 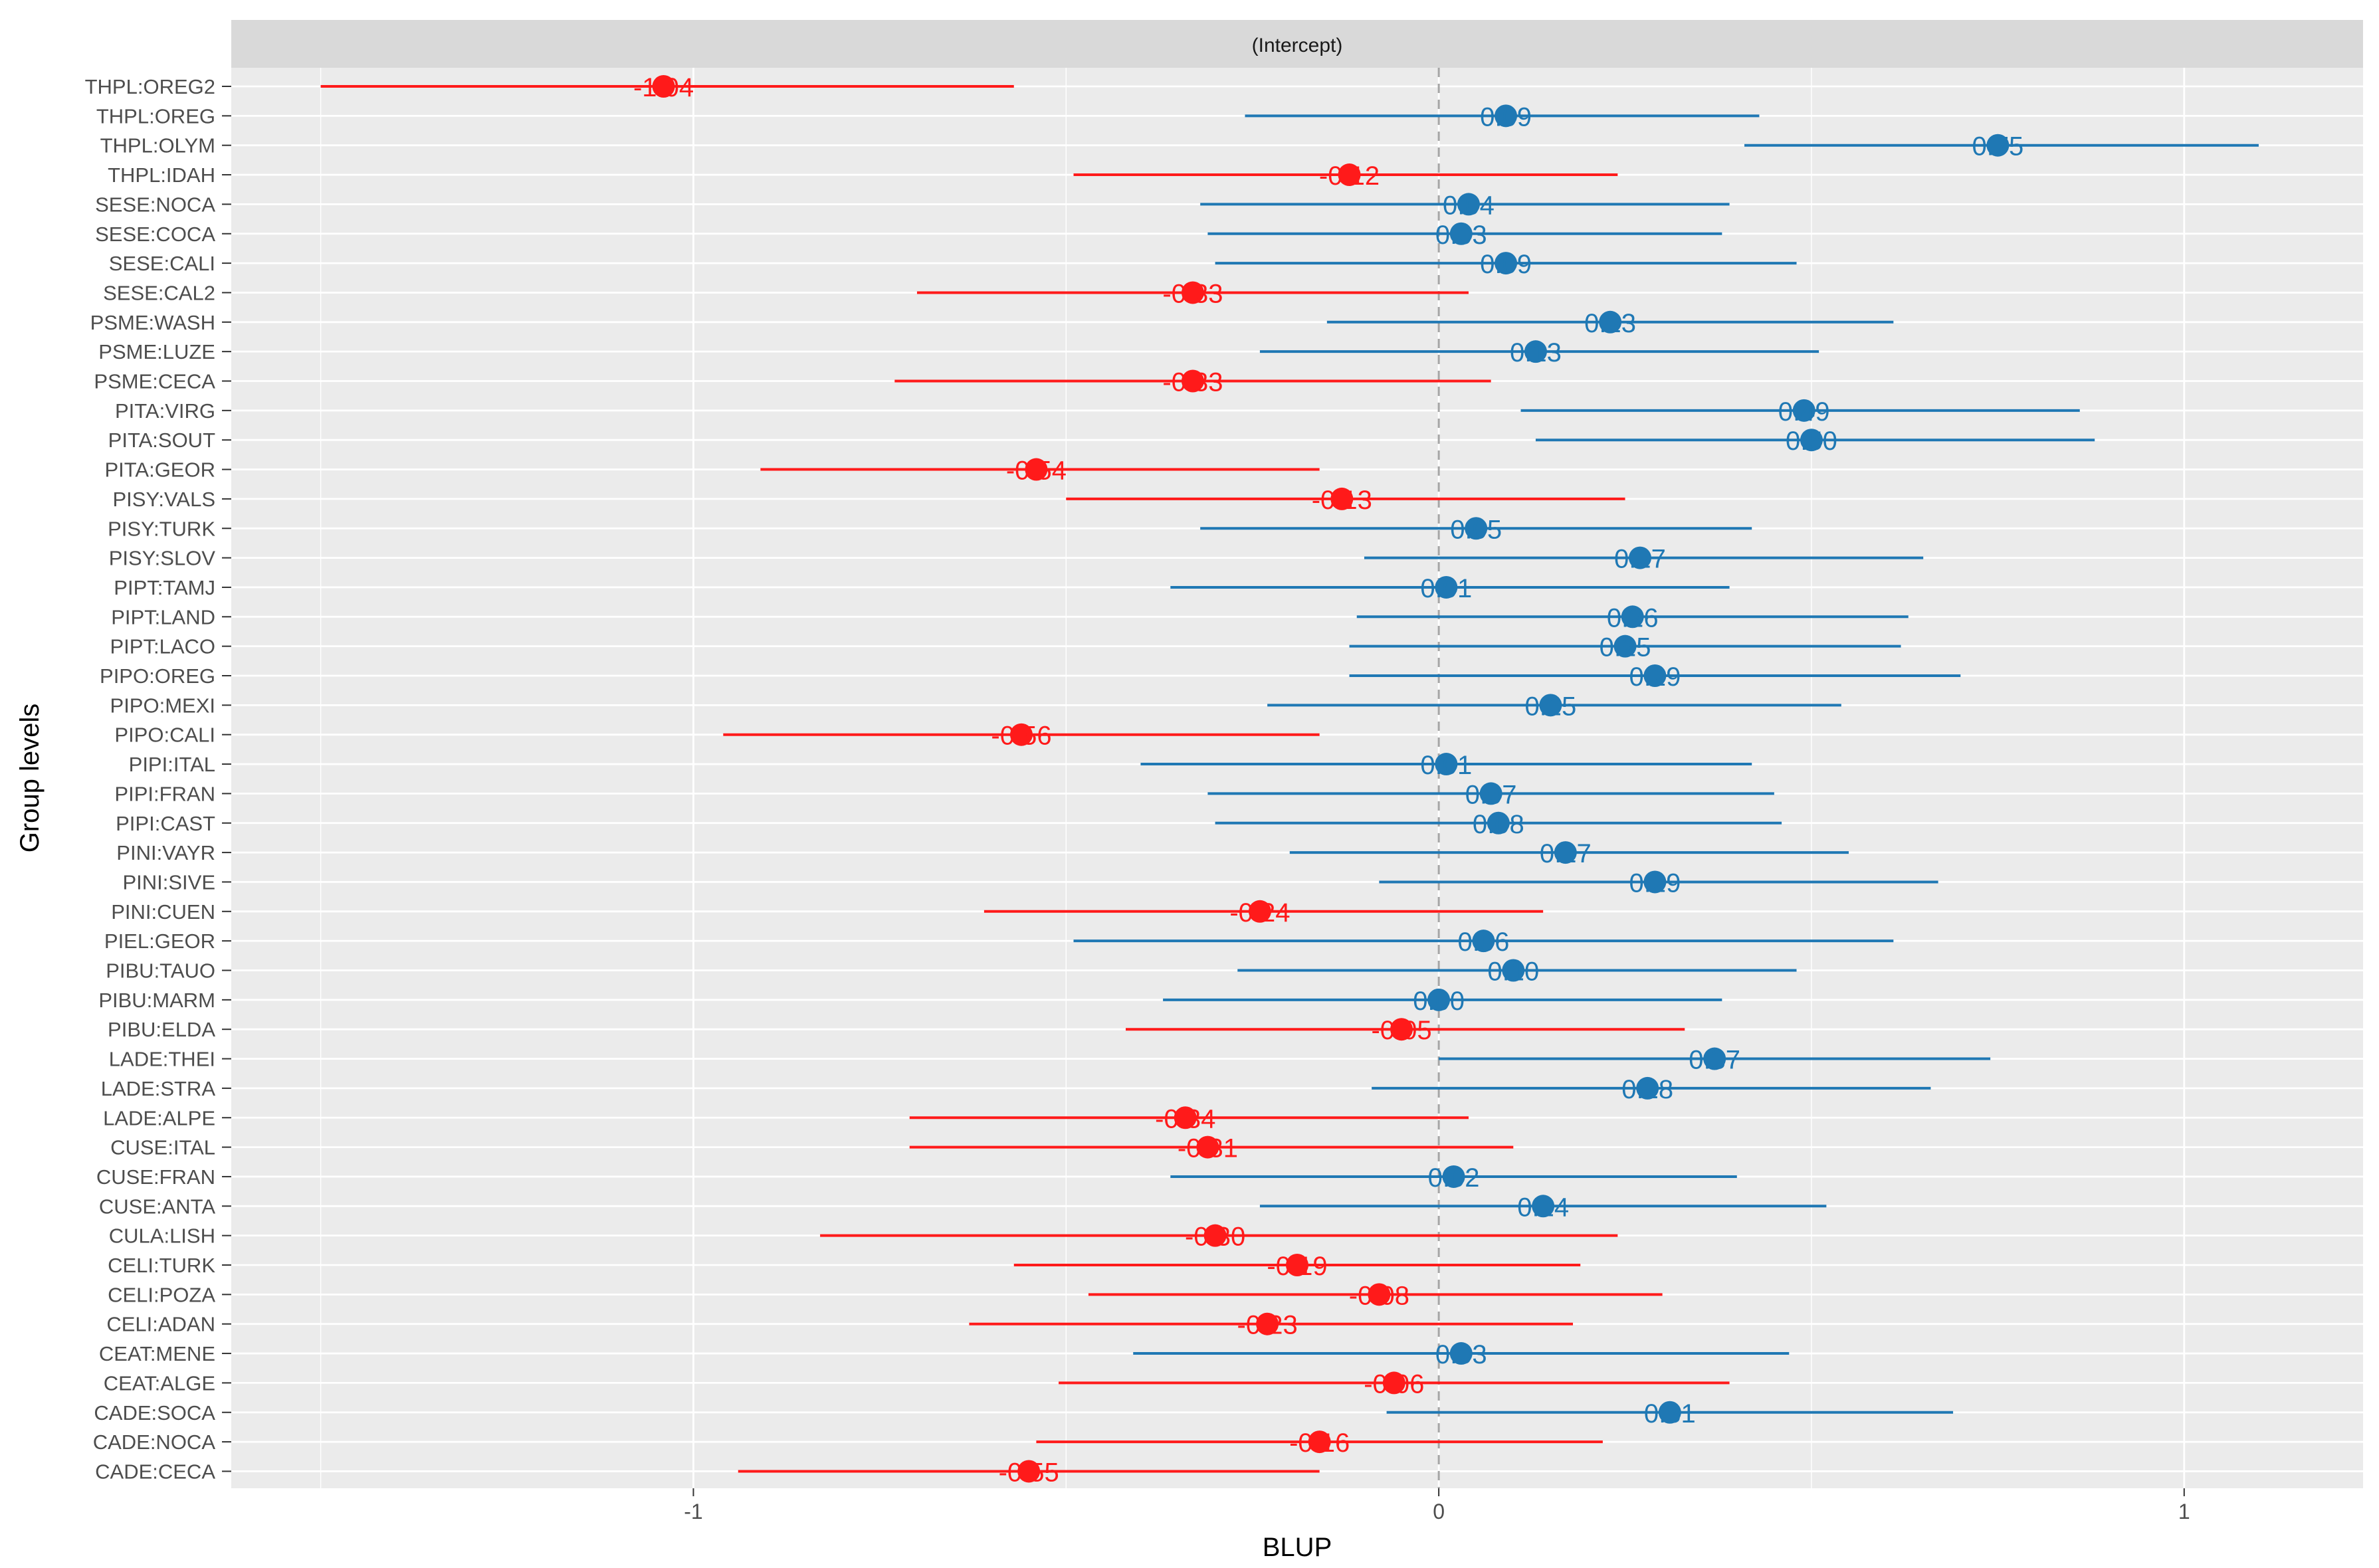 I want to click on value-label: 0.02, so click(x=1454, y=1178).